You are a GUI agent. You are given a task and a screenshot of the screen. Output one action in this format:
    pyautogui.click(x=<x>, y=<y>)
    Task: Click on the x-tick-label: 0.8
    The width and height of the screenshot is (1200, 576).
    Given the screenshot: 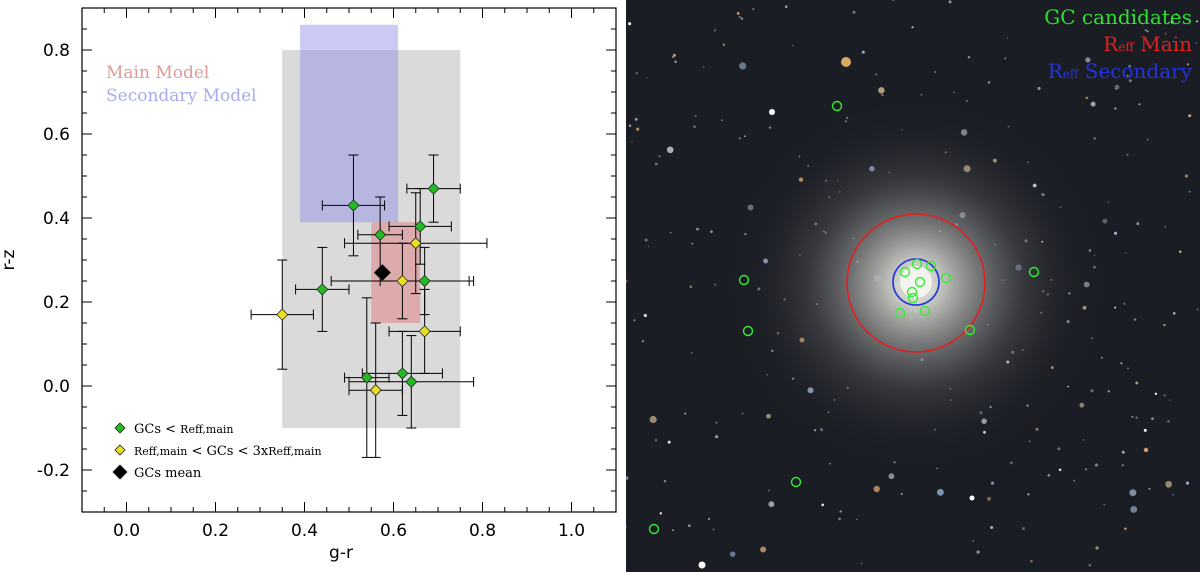 What is the action you would take?
    pyautogui.click(x=482, y=531)
    